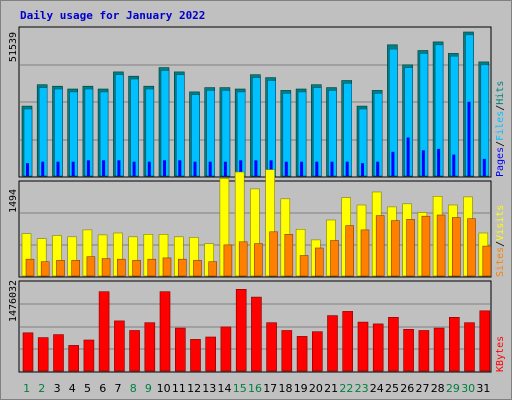  Describe the element at coordinates (13, 301) in the screenshot. I see `y-max-label-kbytes: 1476032` at that location.